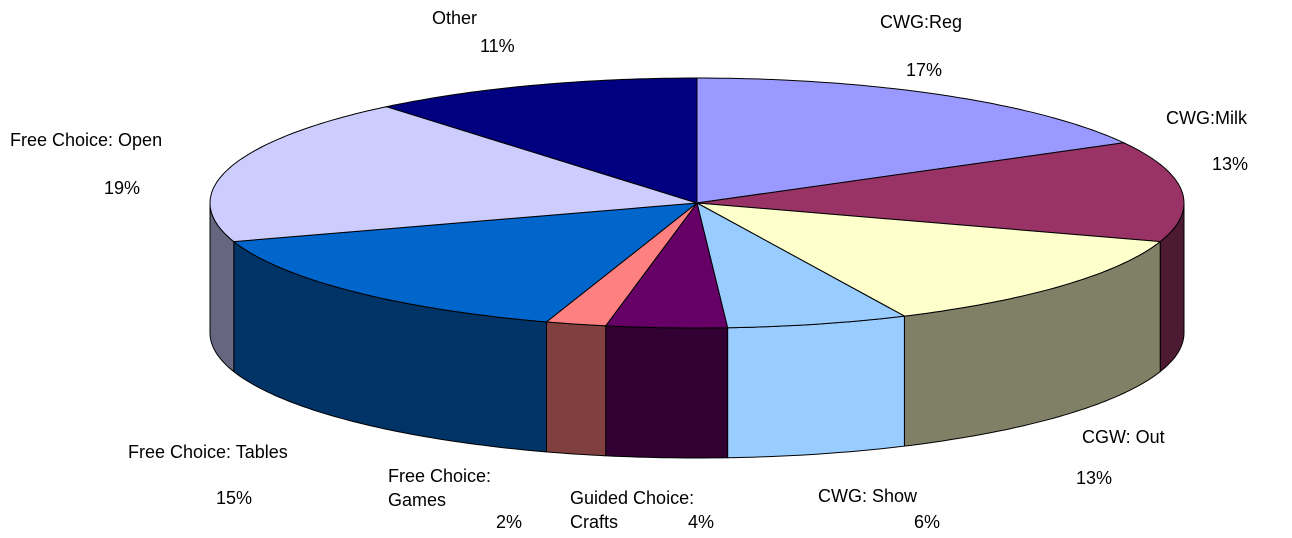 Image resolution: width=1292 pixels, height=538 pixels. Describe the element at coordinates (1206, 118) in the screenshot. I see `slice-label: CWG:Milk` at that location.